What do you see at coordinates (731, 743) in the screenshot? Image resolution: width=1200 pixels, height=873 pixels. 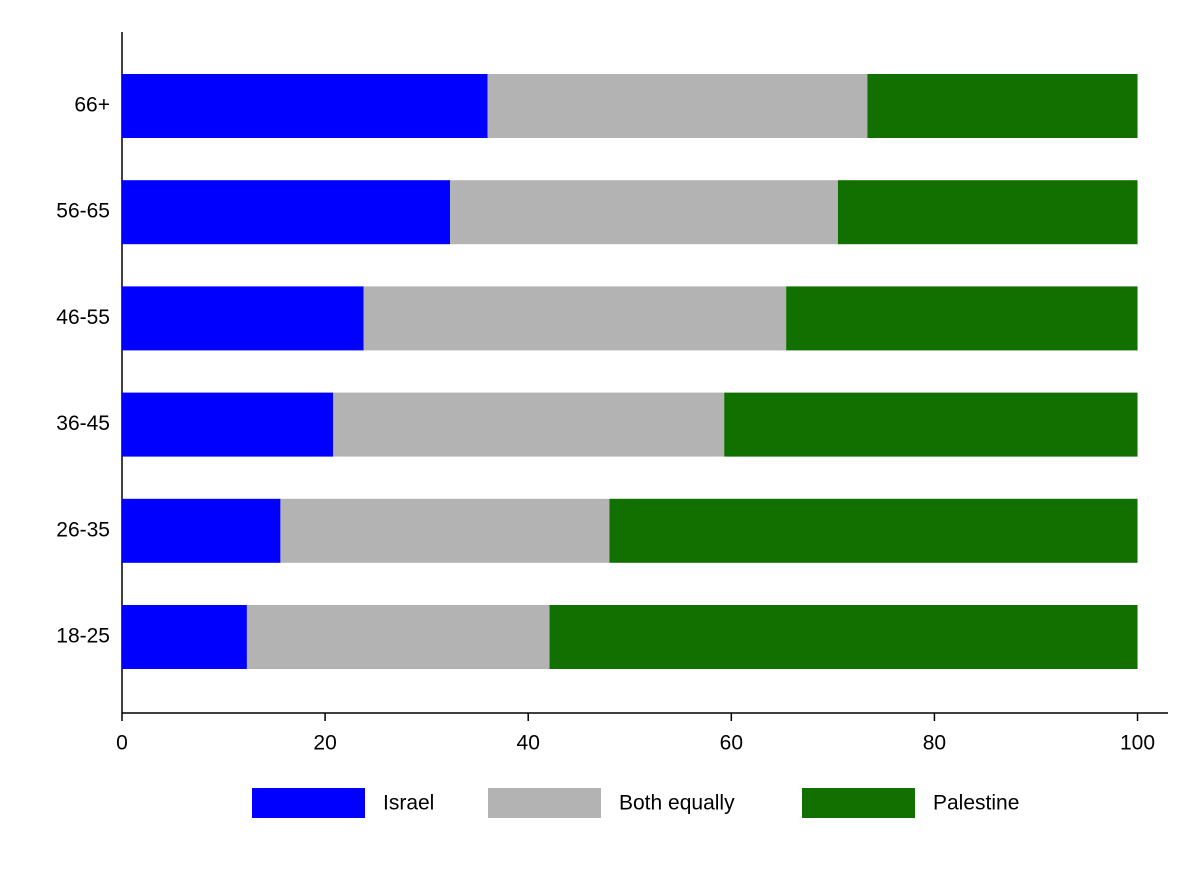 I see `x-tick-label: 60` at bounding box center [731, 743].